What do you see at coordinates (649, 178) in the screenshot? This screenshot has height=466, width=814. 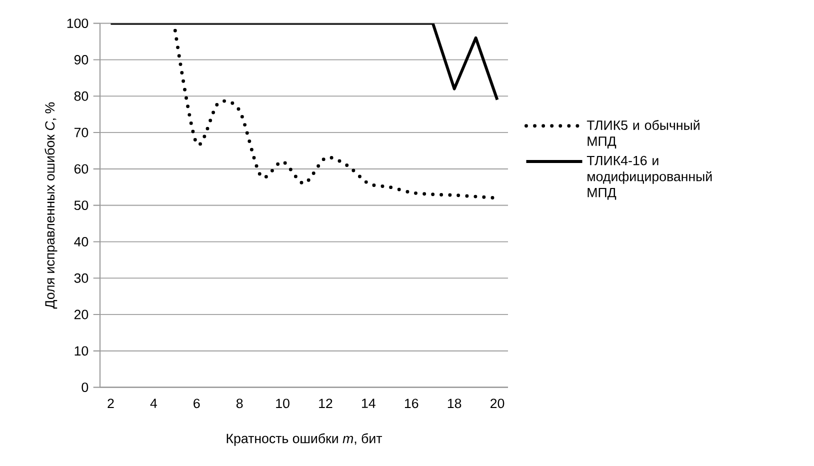 I see `legend-label: ТЛИК4-16 и модифицированный МПД` at bounding box center [649, 178].